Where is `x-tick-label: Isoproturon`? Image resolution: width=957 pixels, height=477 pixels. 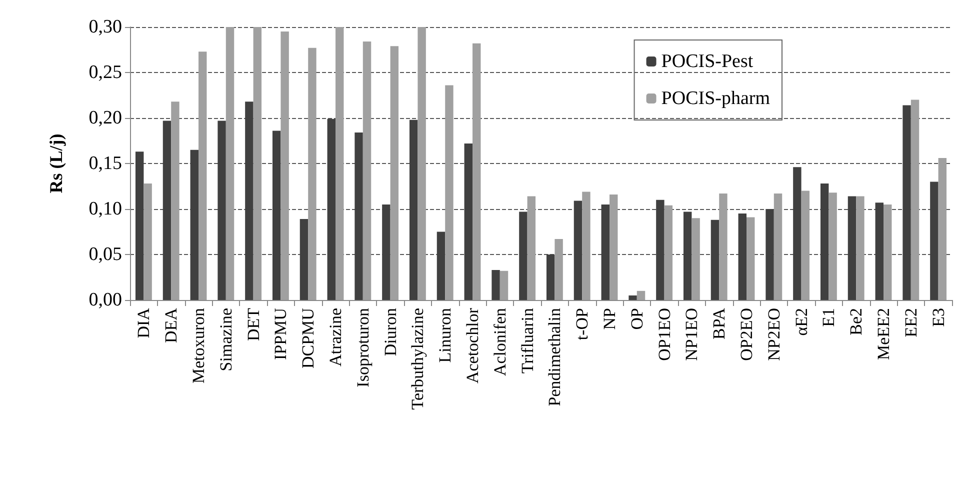
x-tick-label: Isoproturon is located at coordinates (362, 348).